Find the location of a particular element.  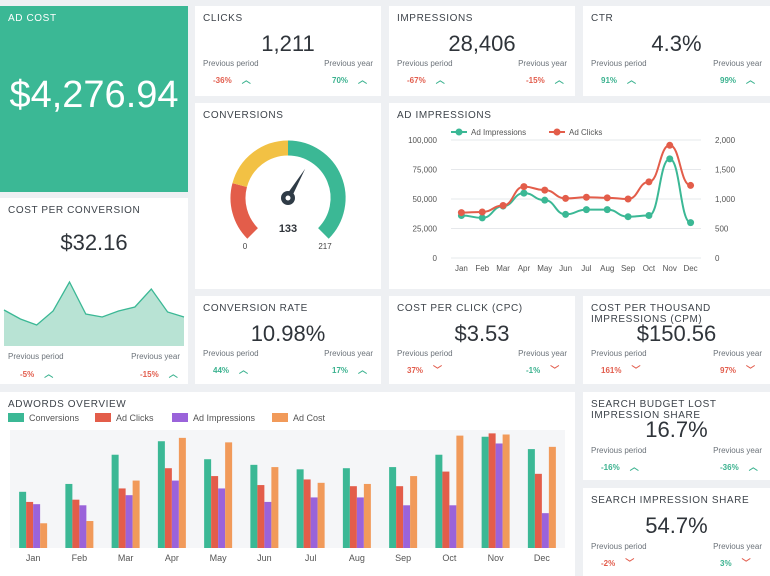

x-tick-label: Jul is located at coordinates (586, 268).